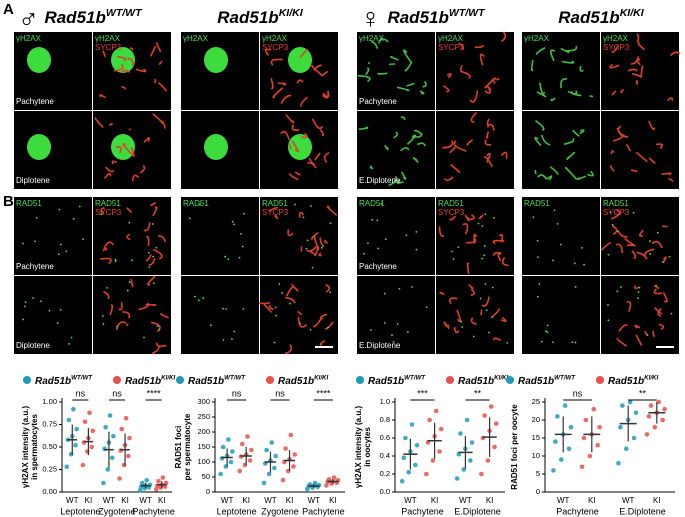 This screenshot has width=685, height=517. Describe the element at coordinates (477, 511) in the screenshot. I see `x-category-label: E.Diplotene` at that location.